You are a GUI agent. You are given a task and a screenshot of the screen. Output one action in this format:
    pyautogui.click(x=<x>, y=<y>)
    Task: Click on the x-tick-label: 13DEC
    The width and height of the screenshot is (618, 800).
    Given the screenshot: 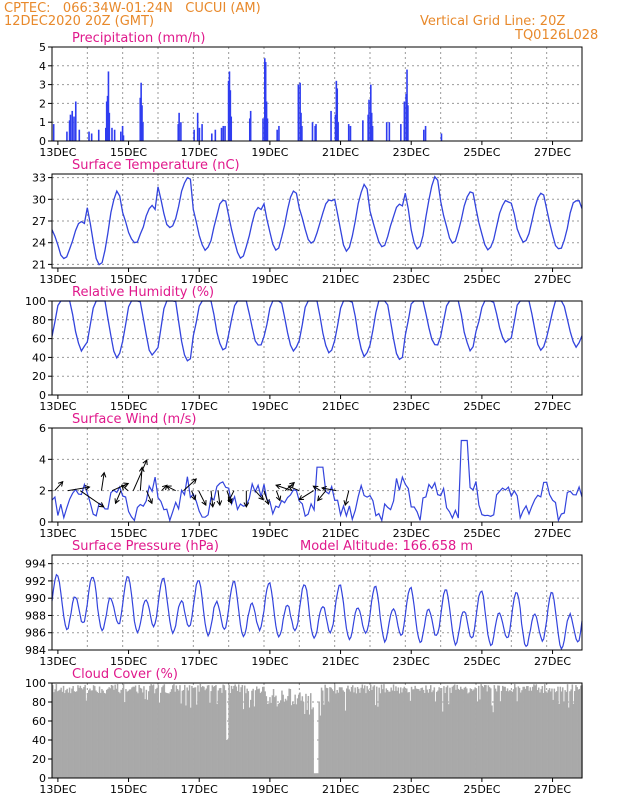 What is the action you would take?
    pyautogui.click(x=57, y=789)
    